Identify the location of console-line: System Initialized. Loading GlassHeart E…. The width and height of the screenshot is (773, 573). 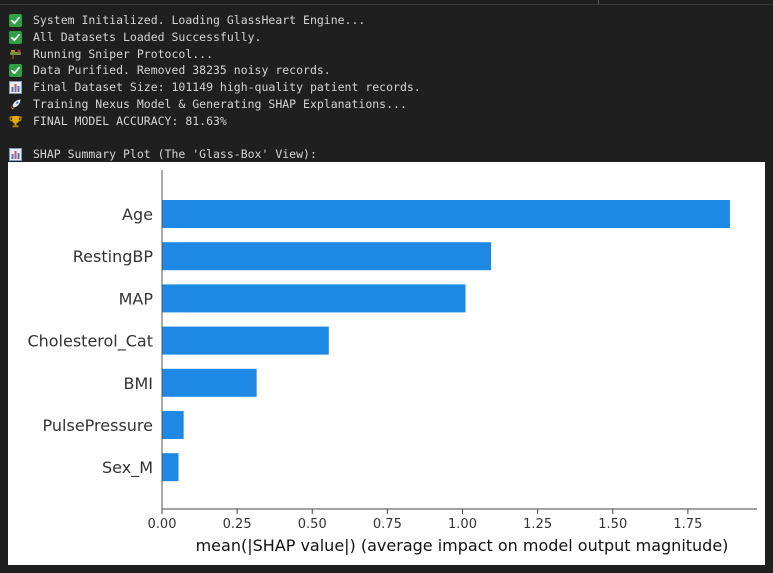
(384, 20).